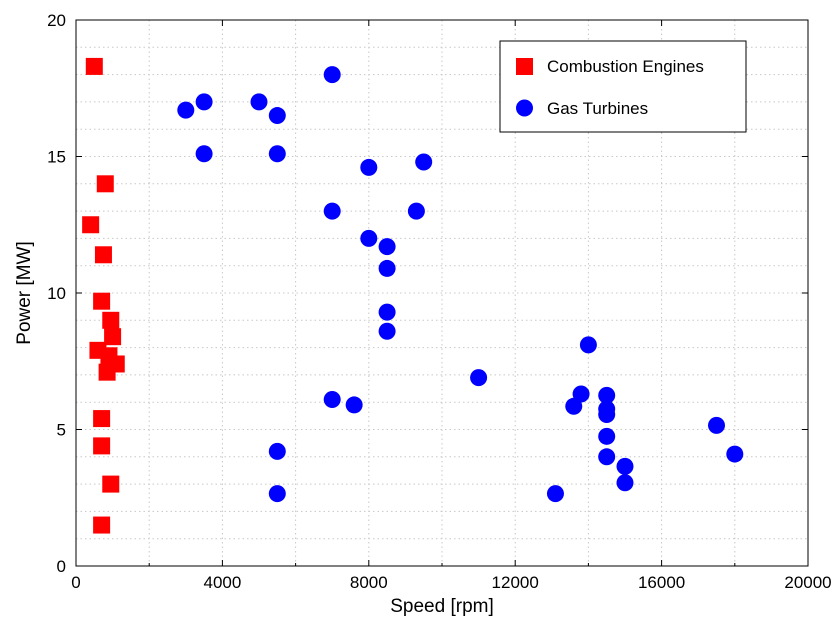 The width and height of the screenshot is (837, 625). I want to click on x-tick-label: 8000, so click(369, 582).